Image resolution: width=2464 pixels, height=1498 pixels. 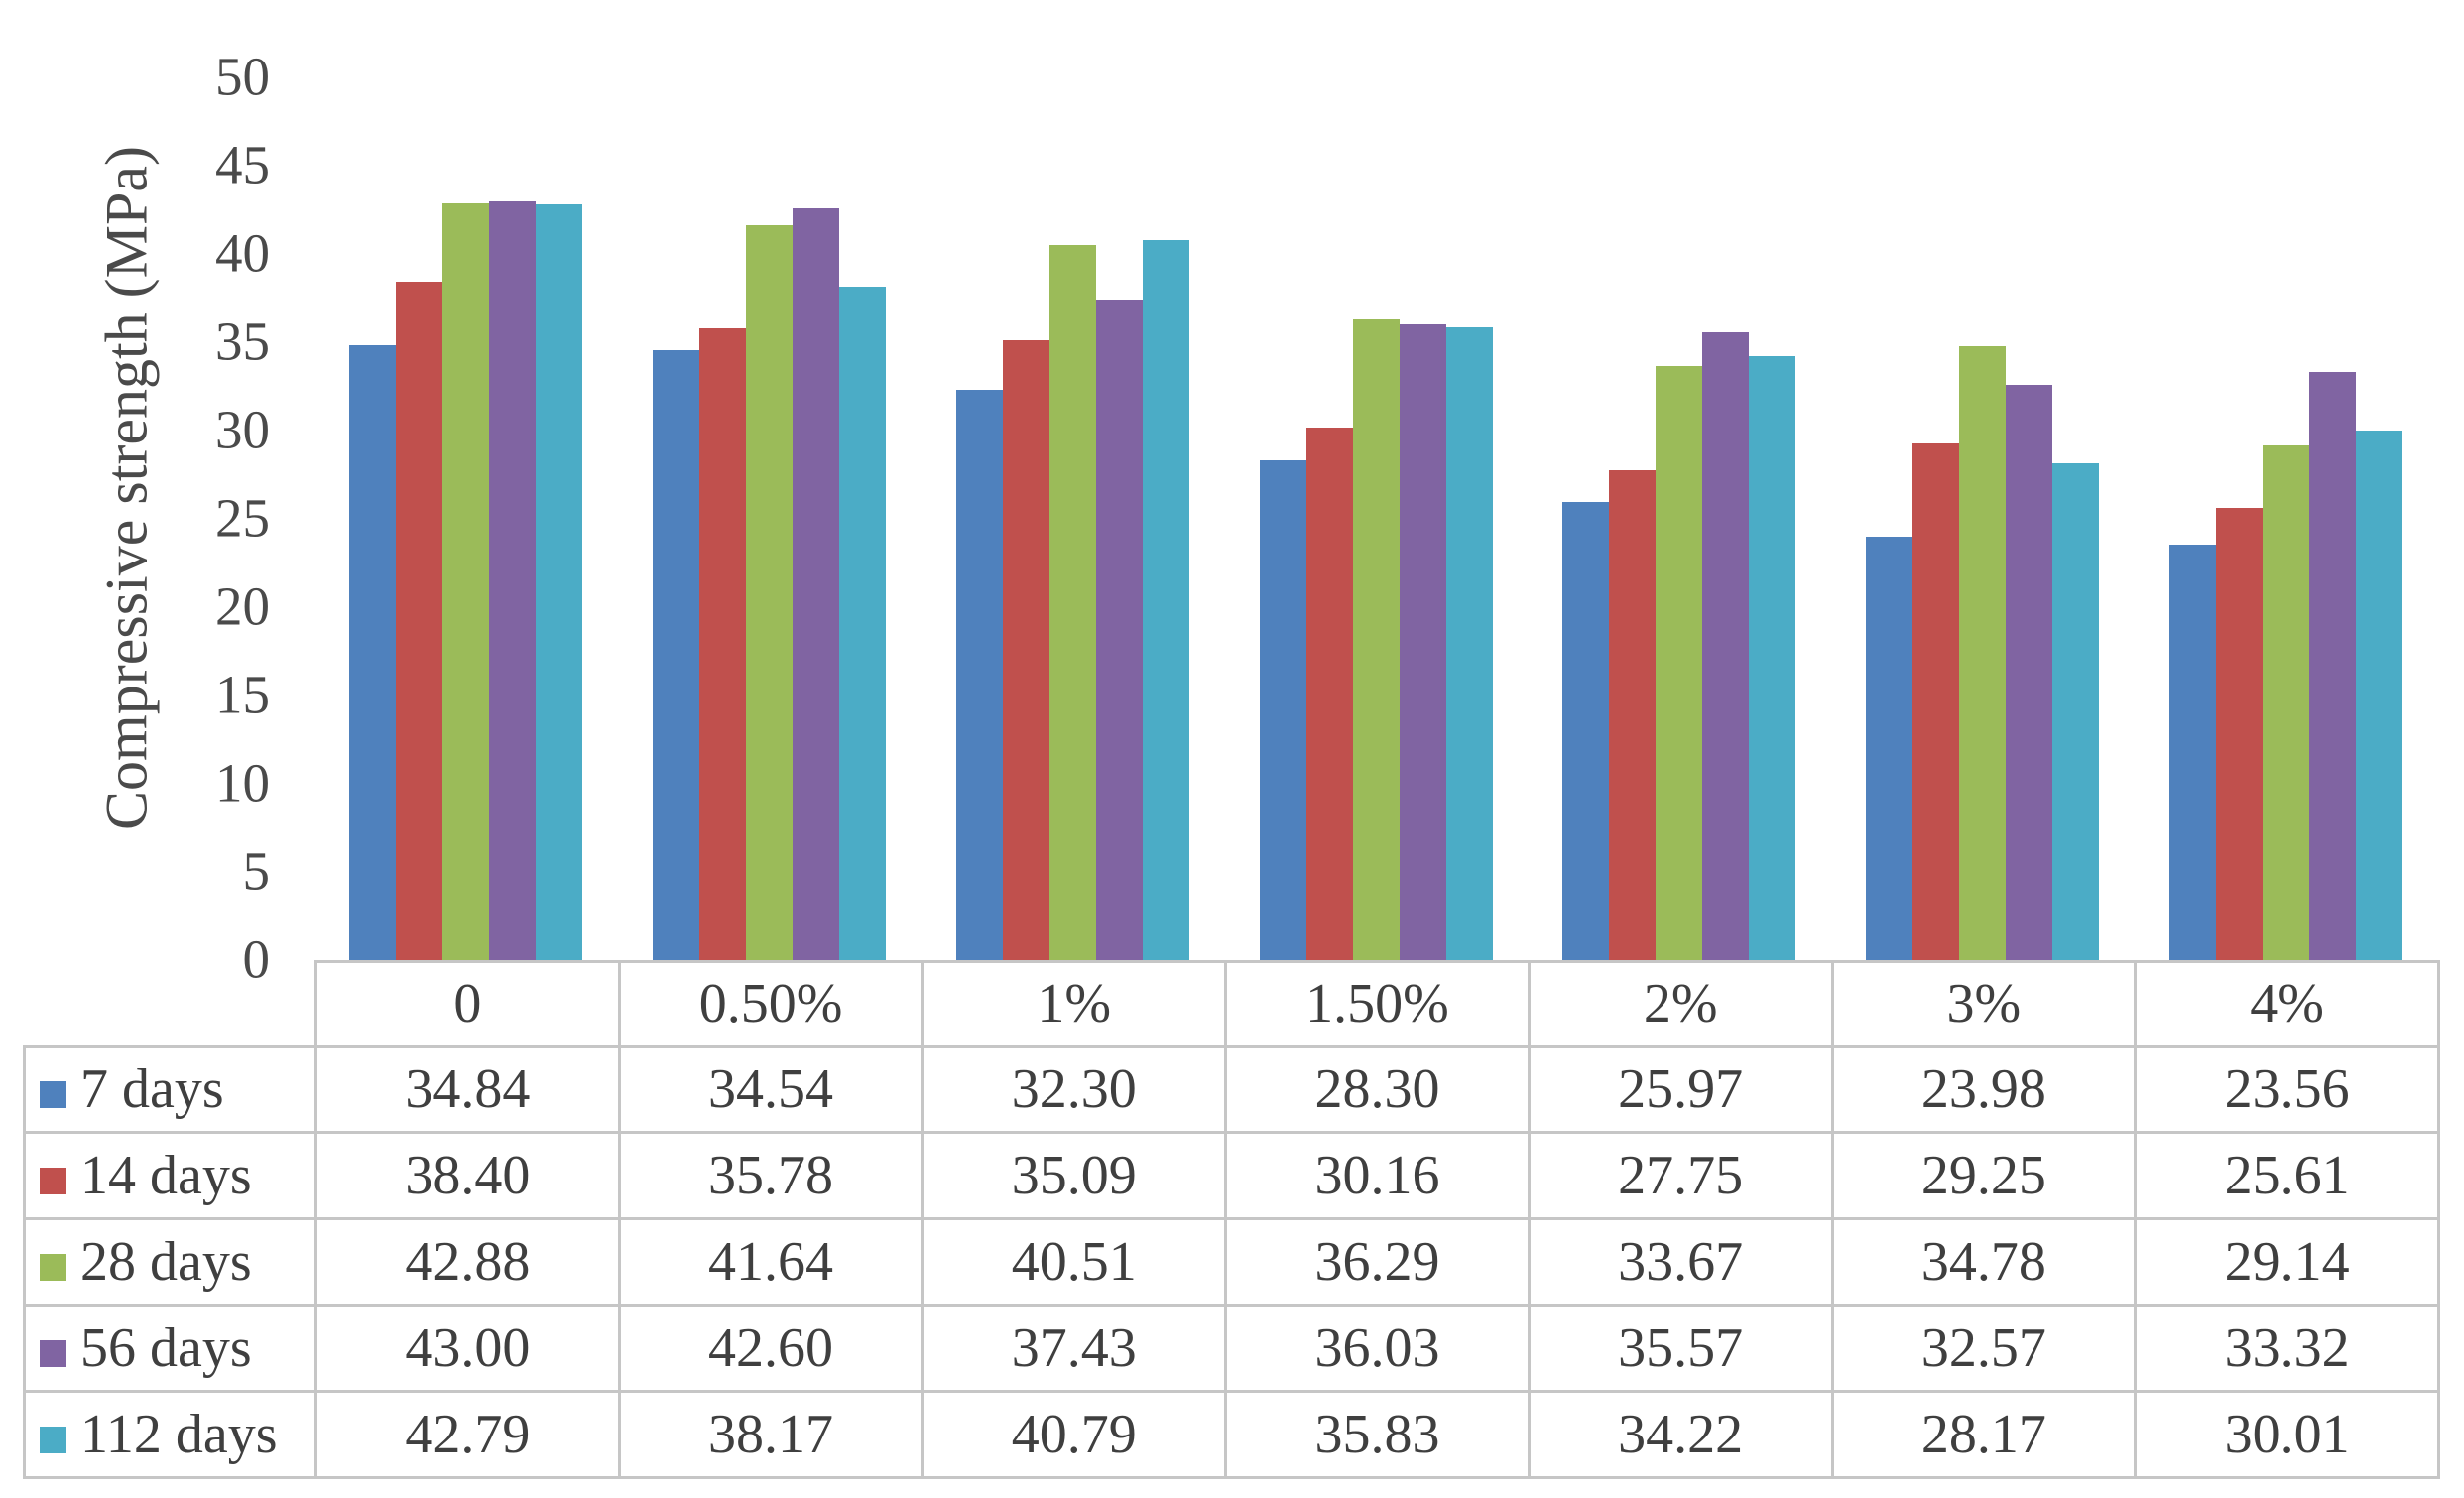 What do you see at coordinates (2378, 695) in the screenshot?
I see `bar-112-days-4%` at bounding box center [2378, 695].